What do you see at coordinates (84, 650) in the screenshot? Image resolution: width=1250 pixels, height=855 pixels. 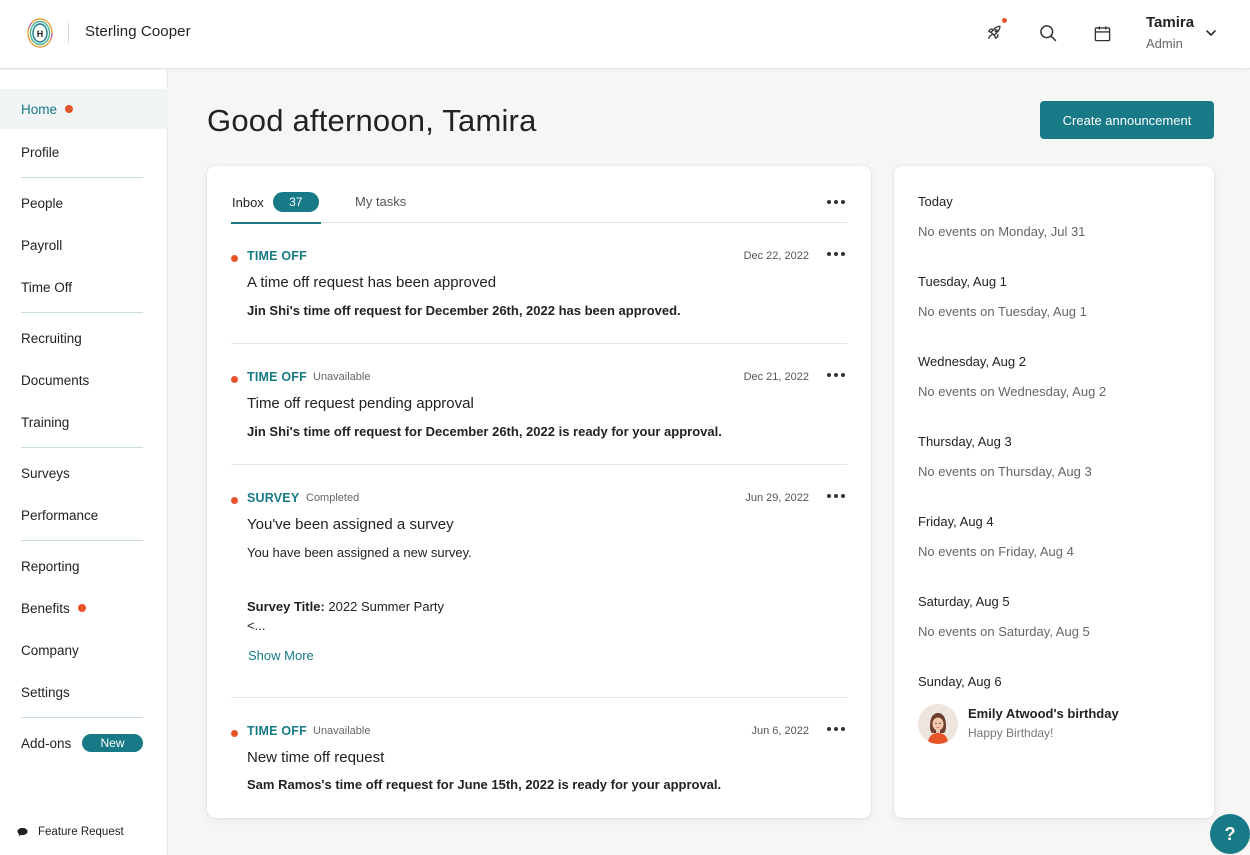 I see `sidebar-item-company: Company` at bounding box center [84, 650].